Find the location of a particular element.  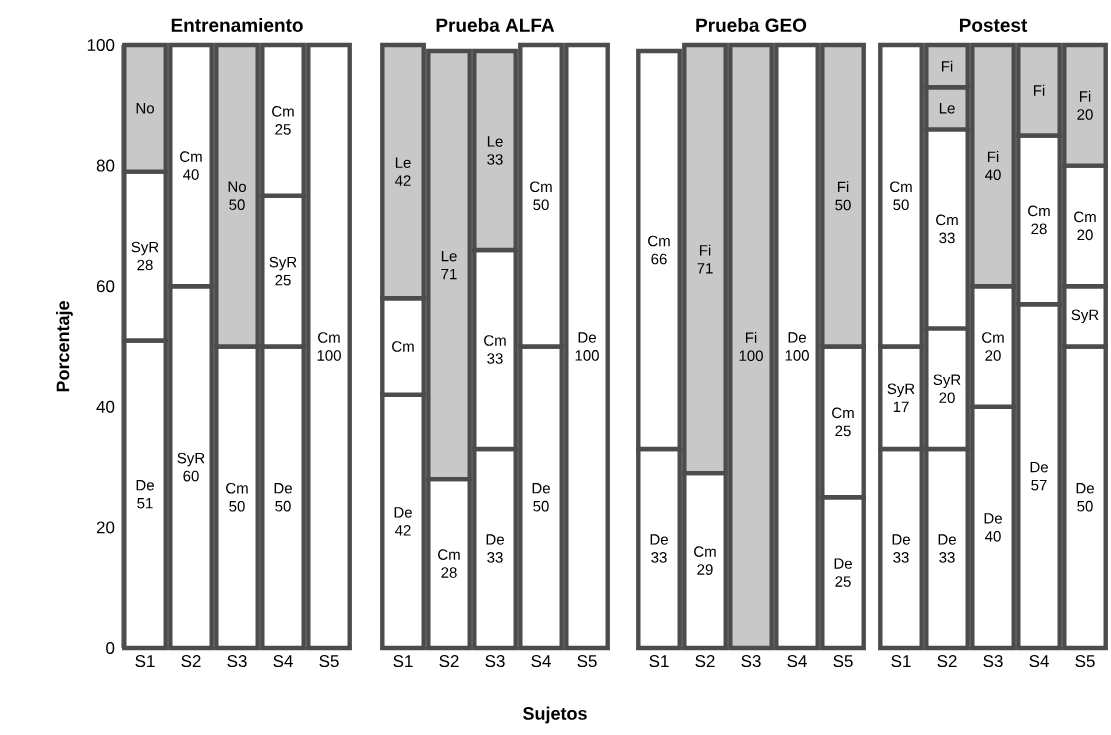

x-axis-title: Sujetos is located at coordinates (555, 715).